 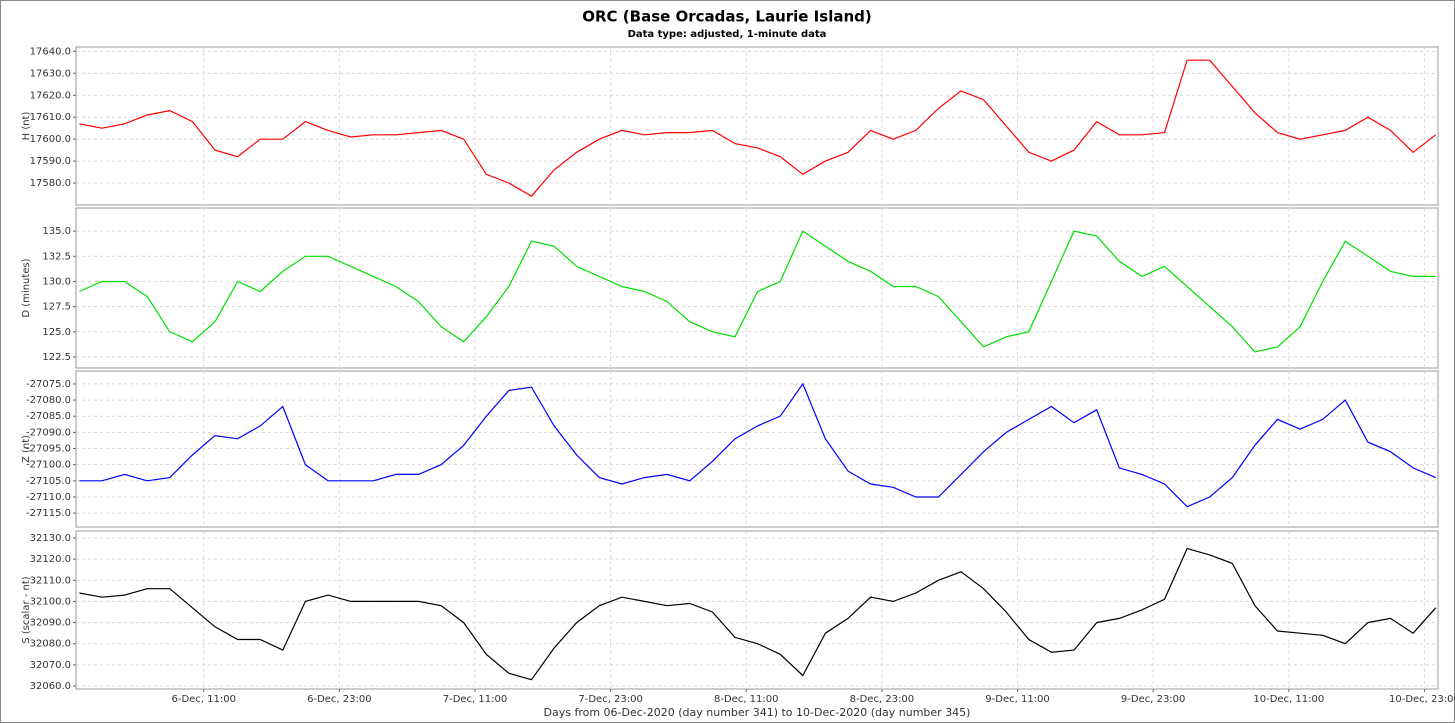 I want to click on y-tick-label: 32110.0, so click(x=50, y=580).